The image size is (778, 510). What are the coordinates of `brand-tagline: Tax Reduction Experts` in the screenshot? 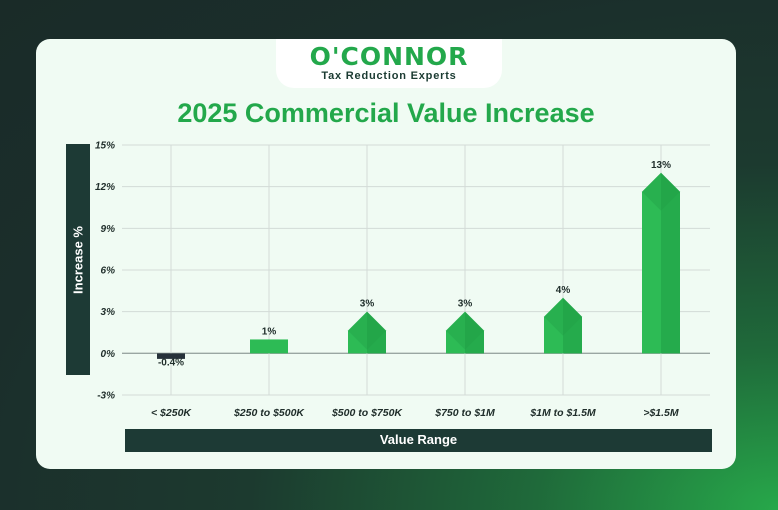 It's located at (389, 76).